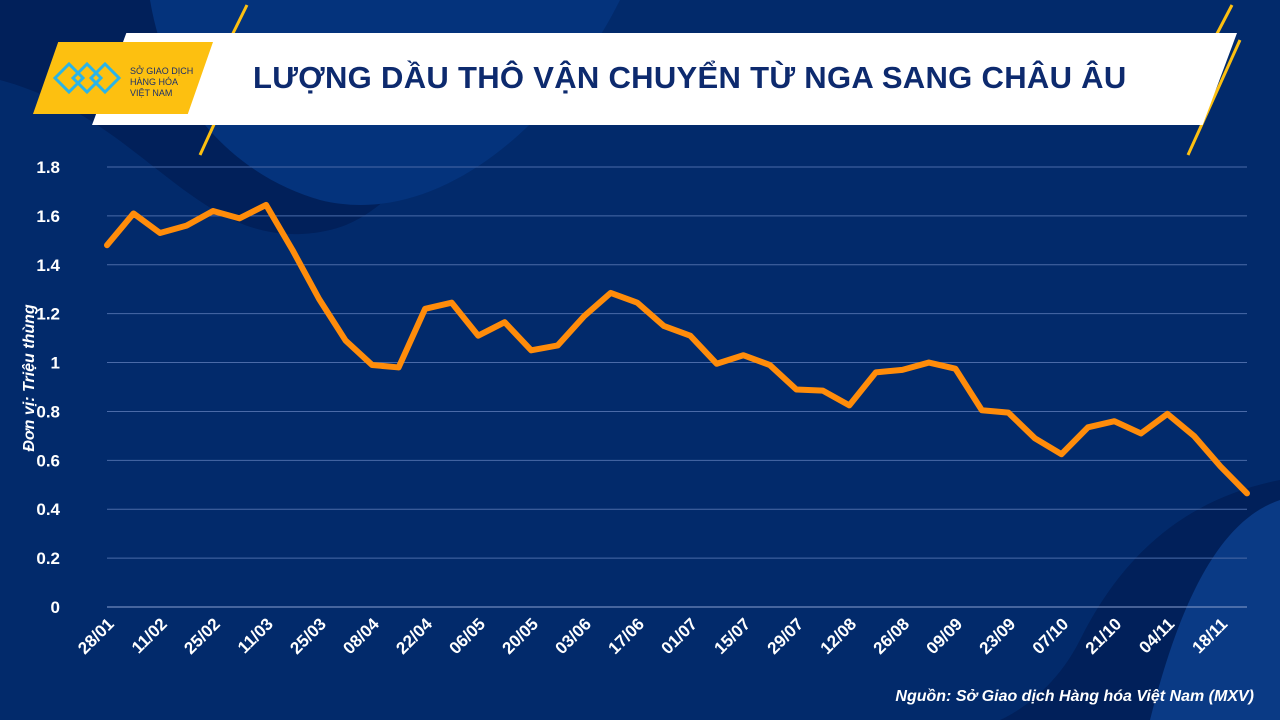 The height and width of the screenshot is (720, 1280). What do you see at coordinates (255, 635) in the screenshot?
I see `x-tick-label: 11/03` at bounding box center [255, 635].